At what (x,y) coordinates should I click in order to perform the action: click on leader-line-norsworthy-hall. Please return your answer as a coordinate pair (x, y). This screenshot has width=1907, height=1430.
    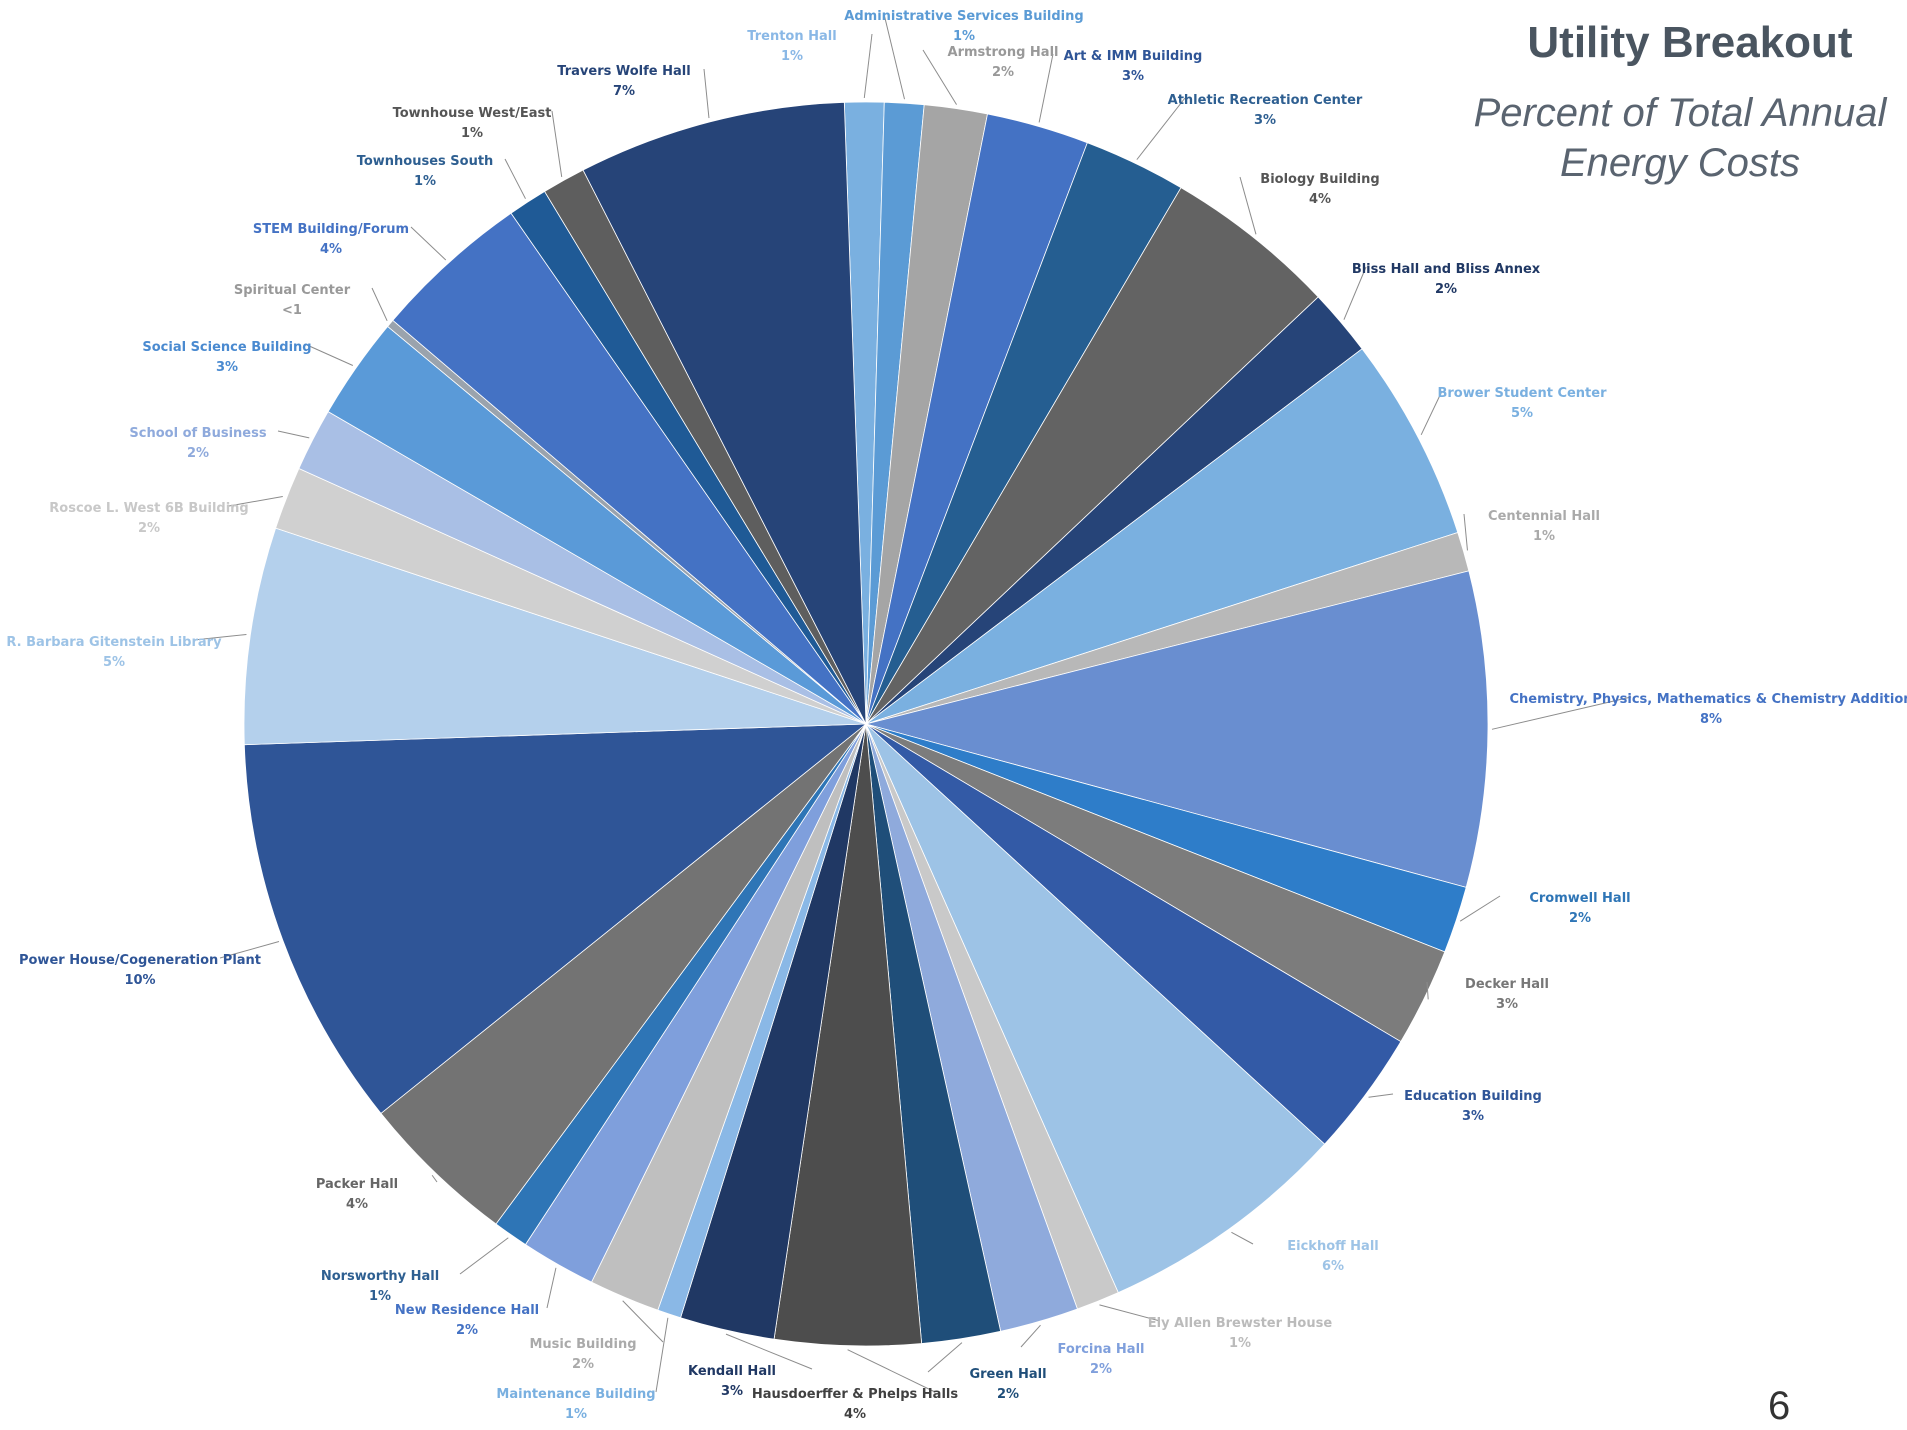
    Looking at the image, I should click on (484, 1256).